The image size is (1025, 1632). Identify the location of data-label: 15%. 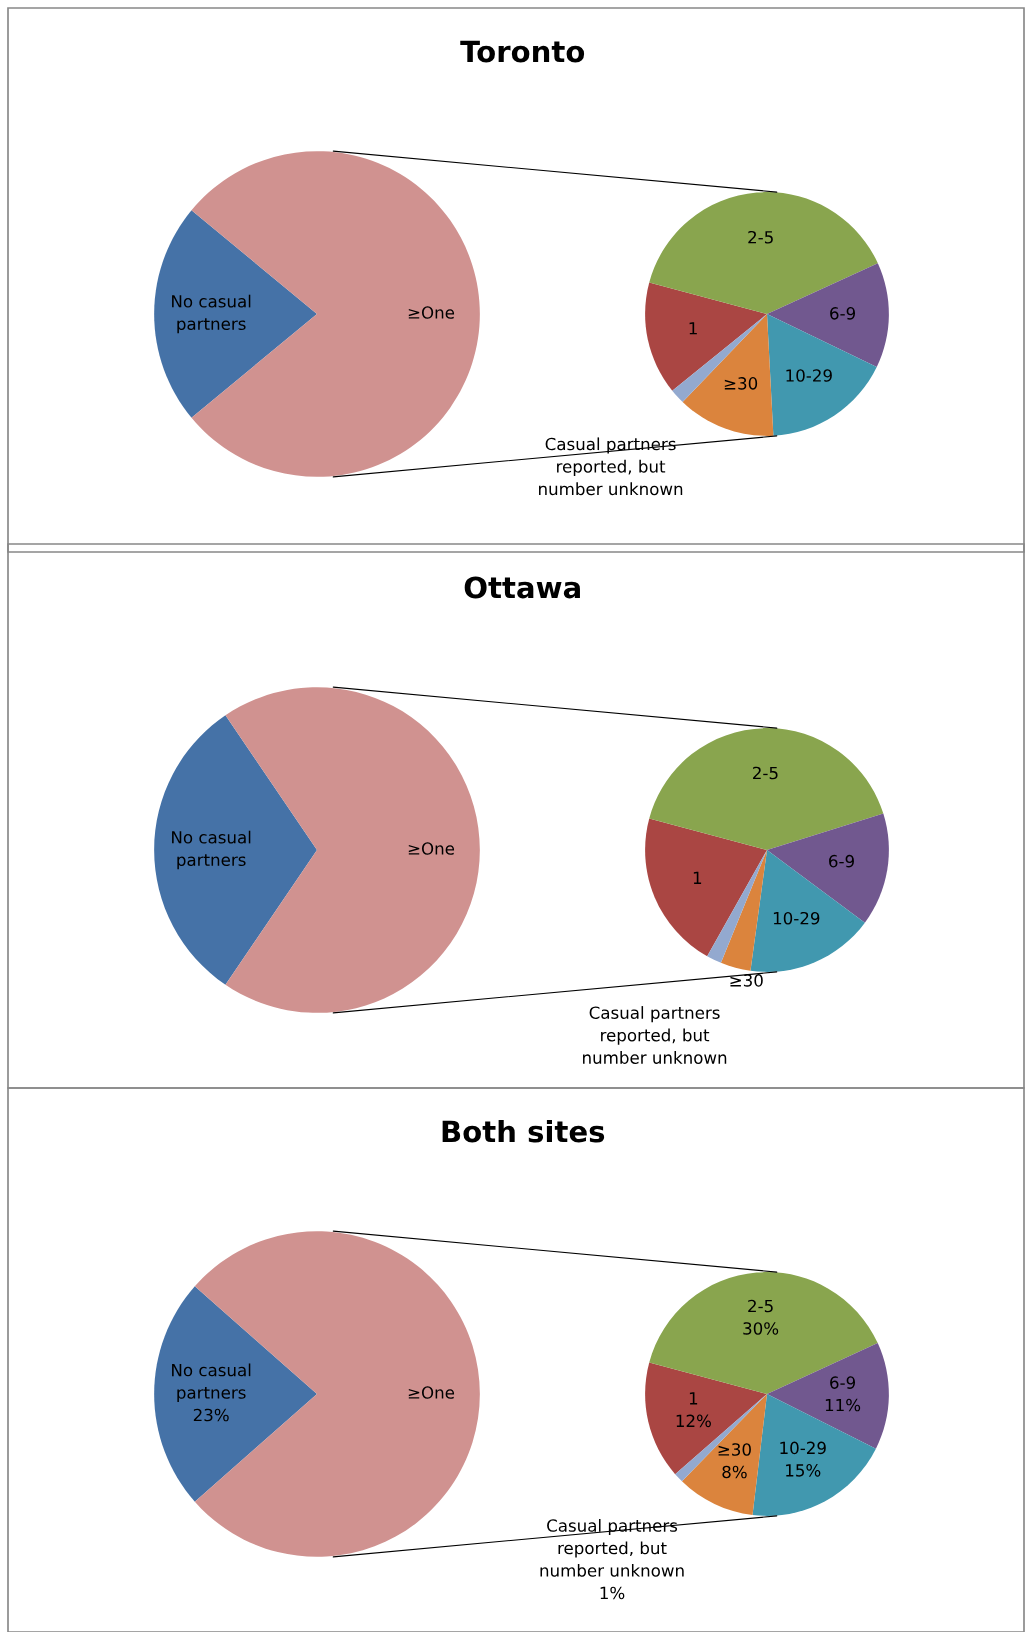
(803, 1470).